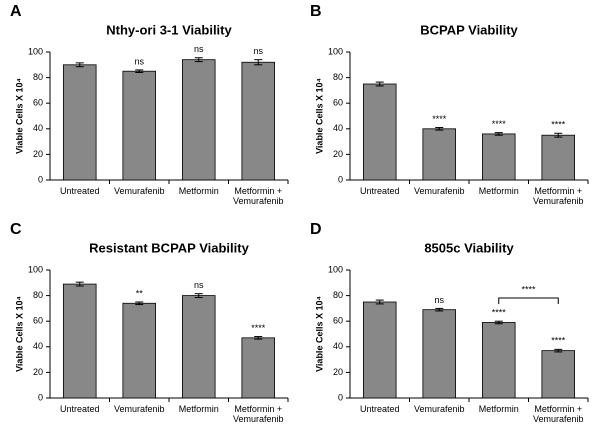 This screenshot has height=435, width=600. What do you see at coordinates (469, 247) in the screenshot?
I see `chart-title: 8505c Viability` at bounding box center [469, 247].